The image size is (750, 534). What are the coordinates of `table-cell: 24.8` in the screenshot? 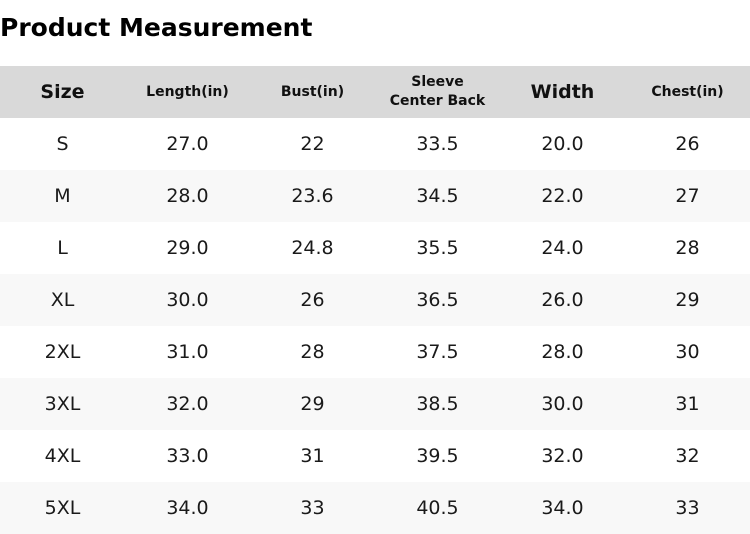 It's located at (312, 248).